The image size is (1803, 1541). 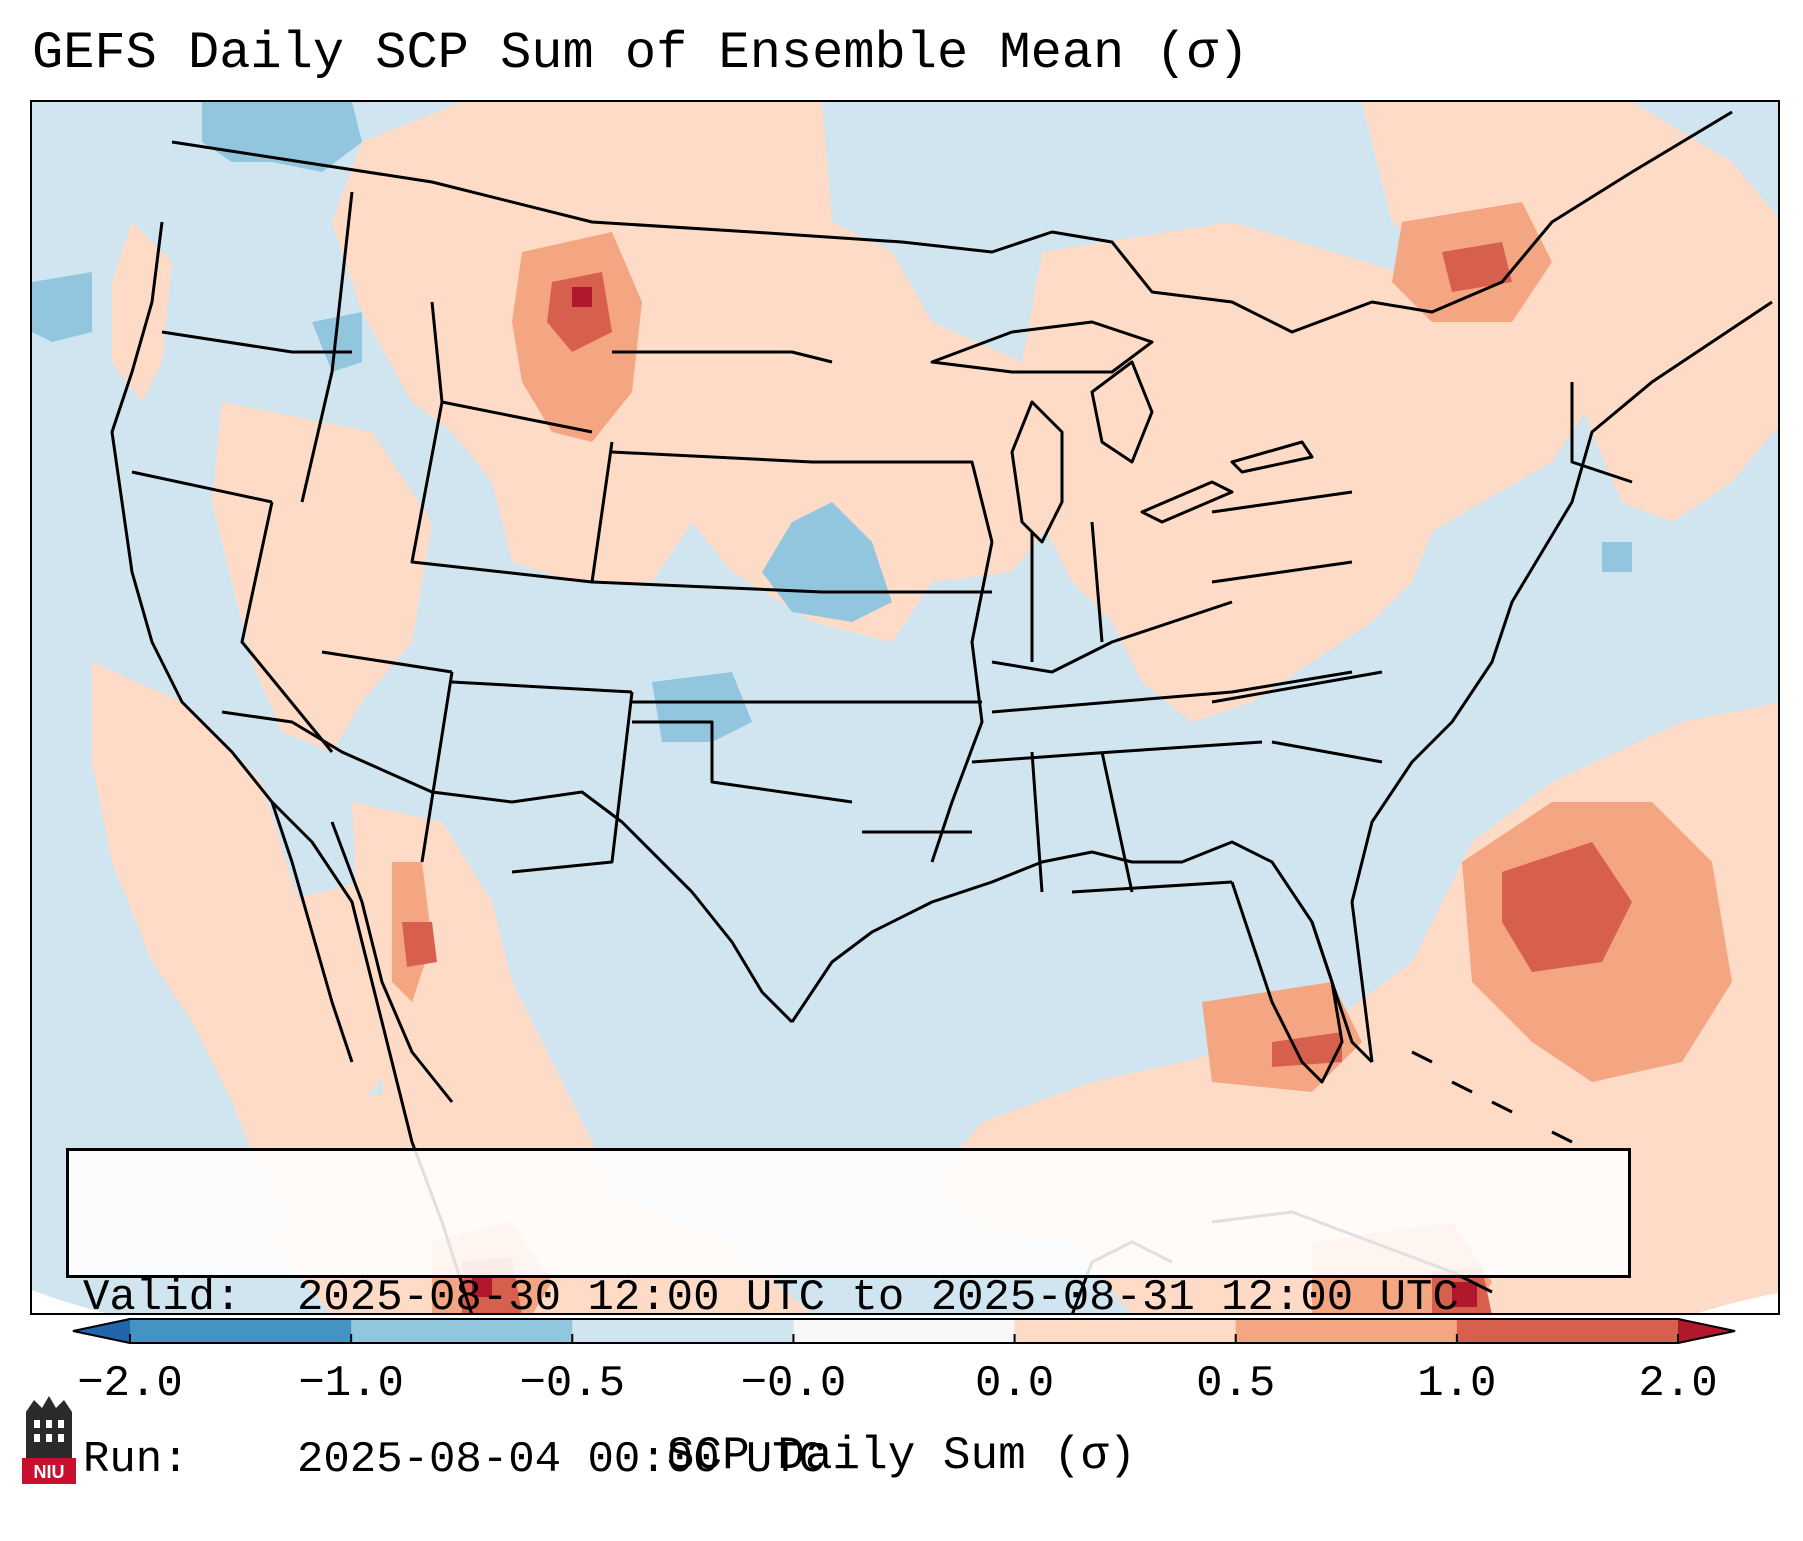 I want to click on strong-region-atlantic, so click(x=1567, y=907).